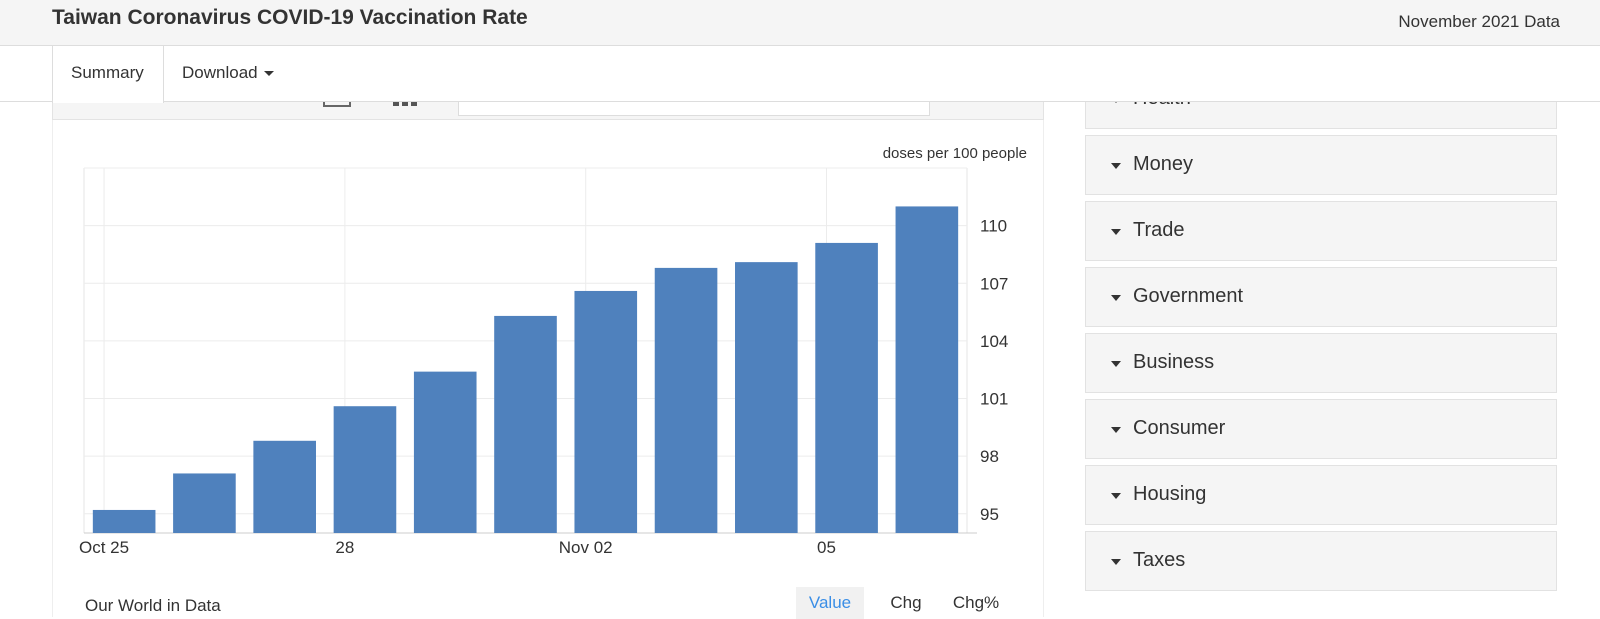  What do you see at coordinates (994, 341) in the screenshot?
I see `y-tick-label: 104` at bounding box center [994, 341].